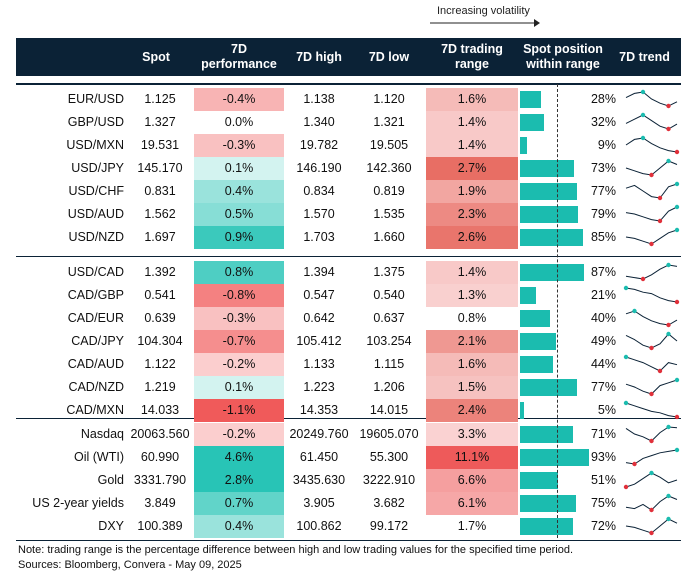  Describe the element at coordinates (348, 526) in the screenshot. I see `table-row: DXY 100.389 0.4% 100.862 99.172 1.7% 72%` at that location.